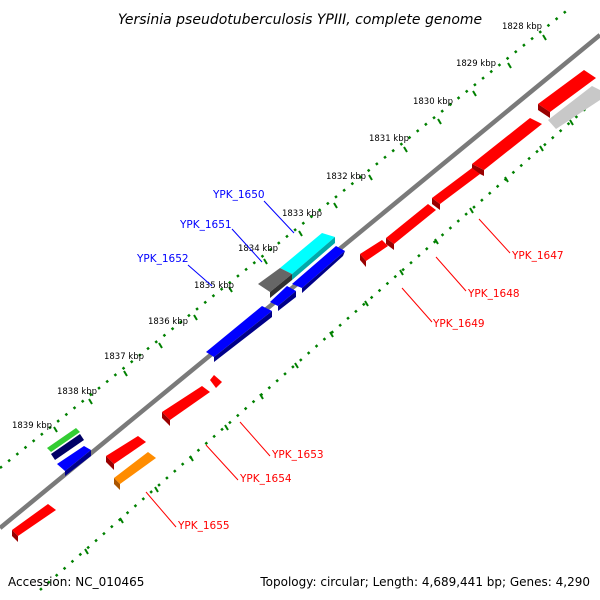 This screenshot has width=600, height=600. I want to click on gene-label-ypk-1651: YPK_1651, so click(205, 225).